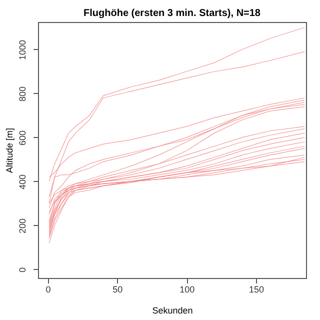  Describe the element at coordinates (9, 151) in the screenshot. I see `y-axis-title: Altitude [m]` at that location.